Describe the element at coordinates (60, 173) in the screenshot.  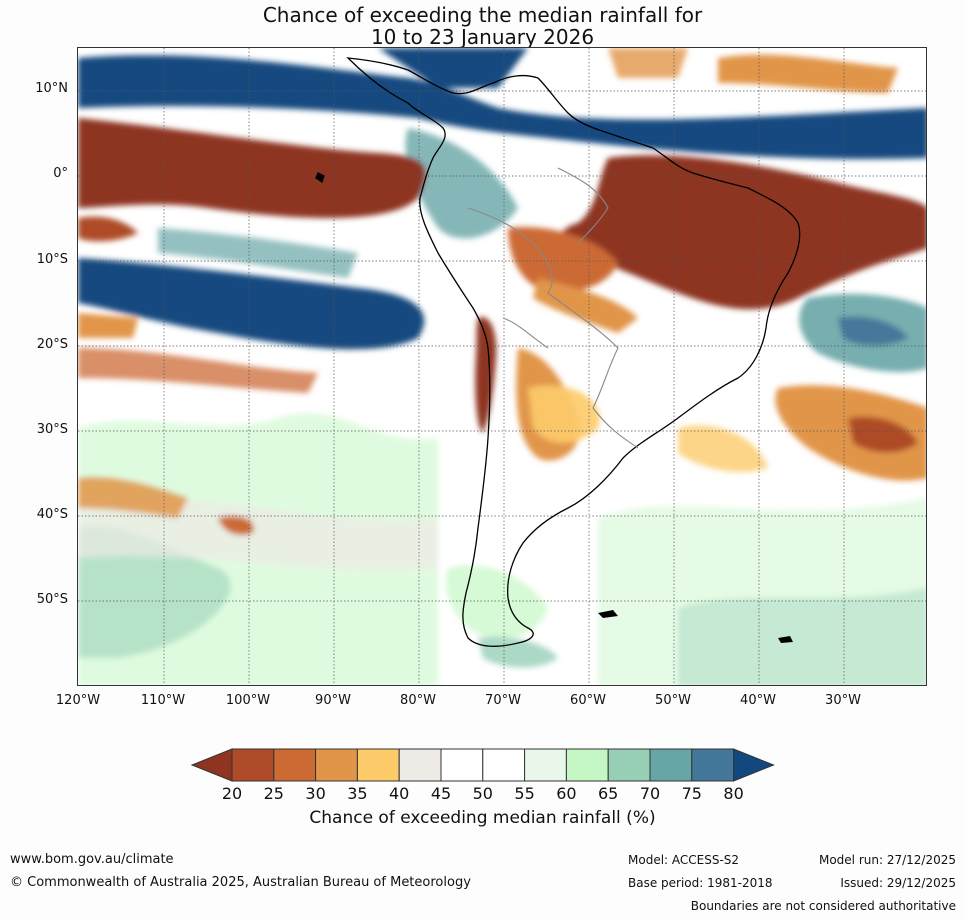
I see `lat-label-0: 0°` at that location.